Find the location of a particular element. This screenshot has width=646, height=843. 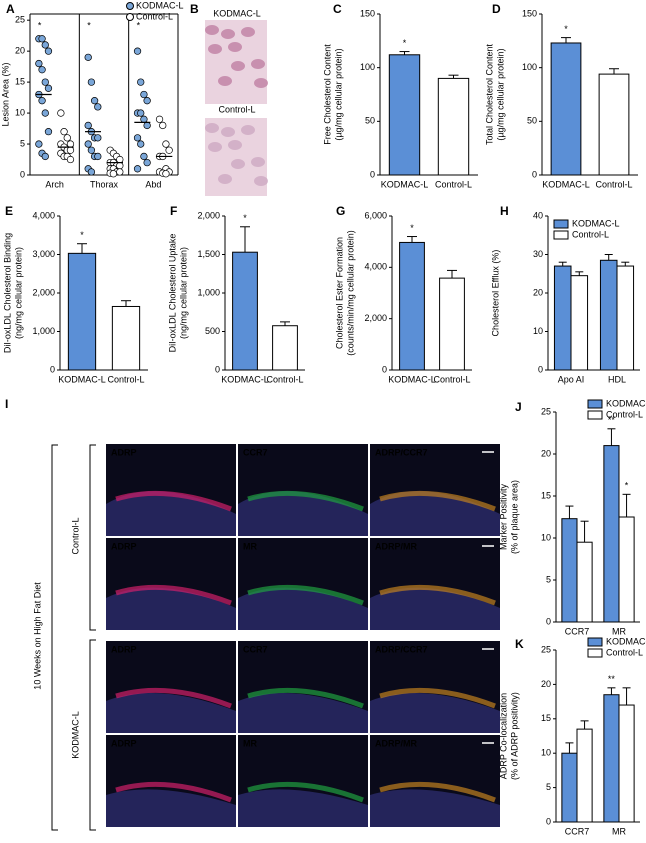

y-tick-label: 500 is located at coordinates (212, 331).